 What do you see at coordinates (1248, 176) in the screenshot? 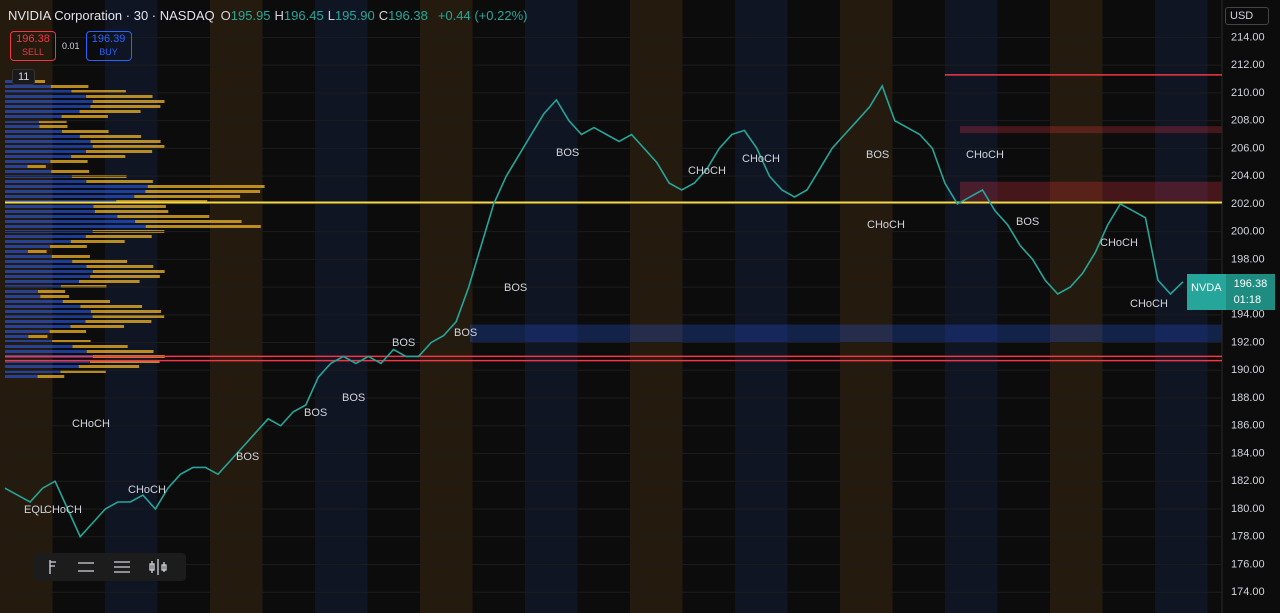
I see `y-tick-label: 204.00` at bounding box center [1248, 176].